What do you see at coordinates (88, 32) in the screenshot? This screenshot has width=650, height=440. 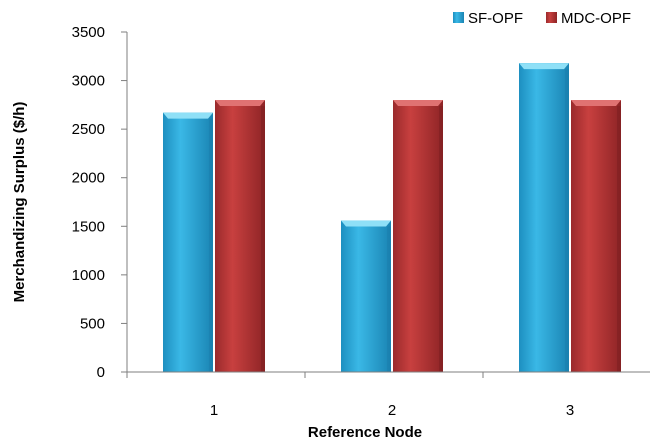 I see `y-tick-label: 3500` at bounding box center [88, 32].